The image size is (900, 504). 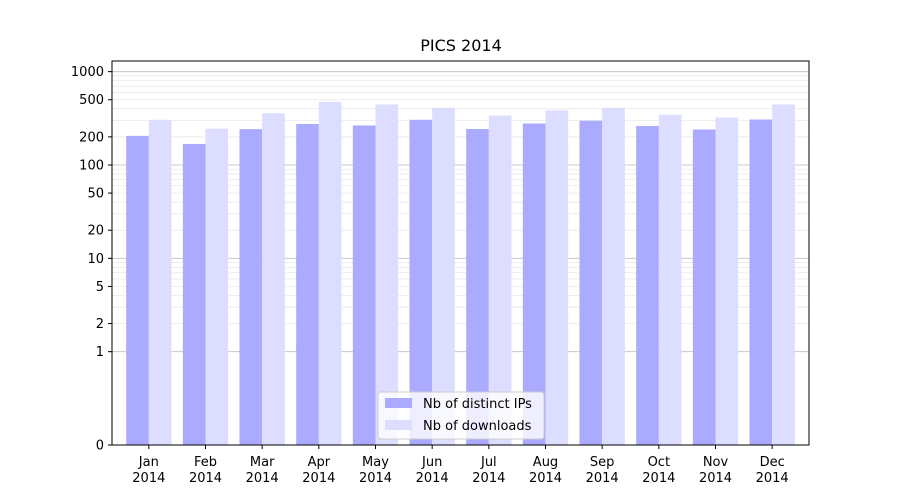 What do you see at coordinates (95, 231) in the screenshot?
I see `y-tick-label: 20` at bounding box center [95, 231].